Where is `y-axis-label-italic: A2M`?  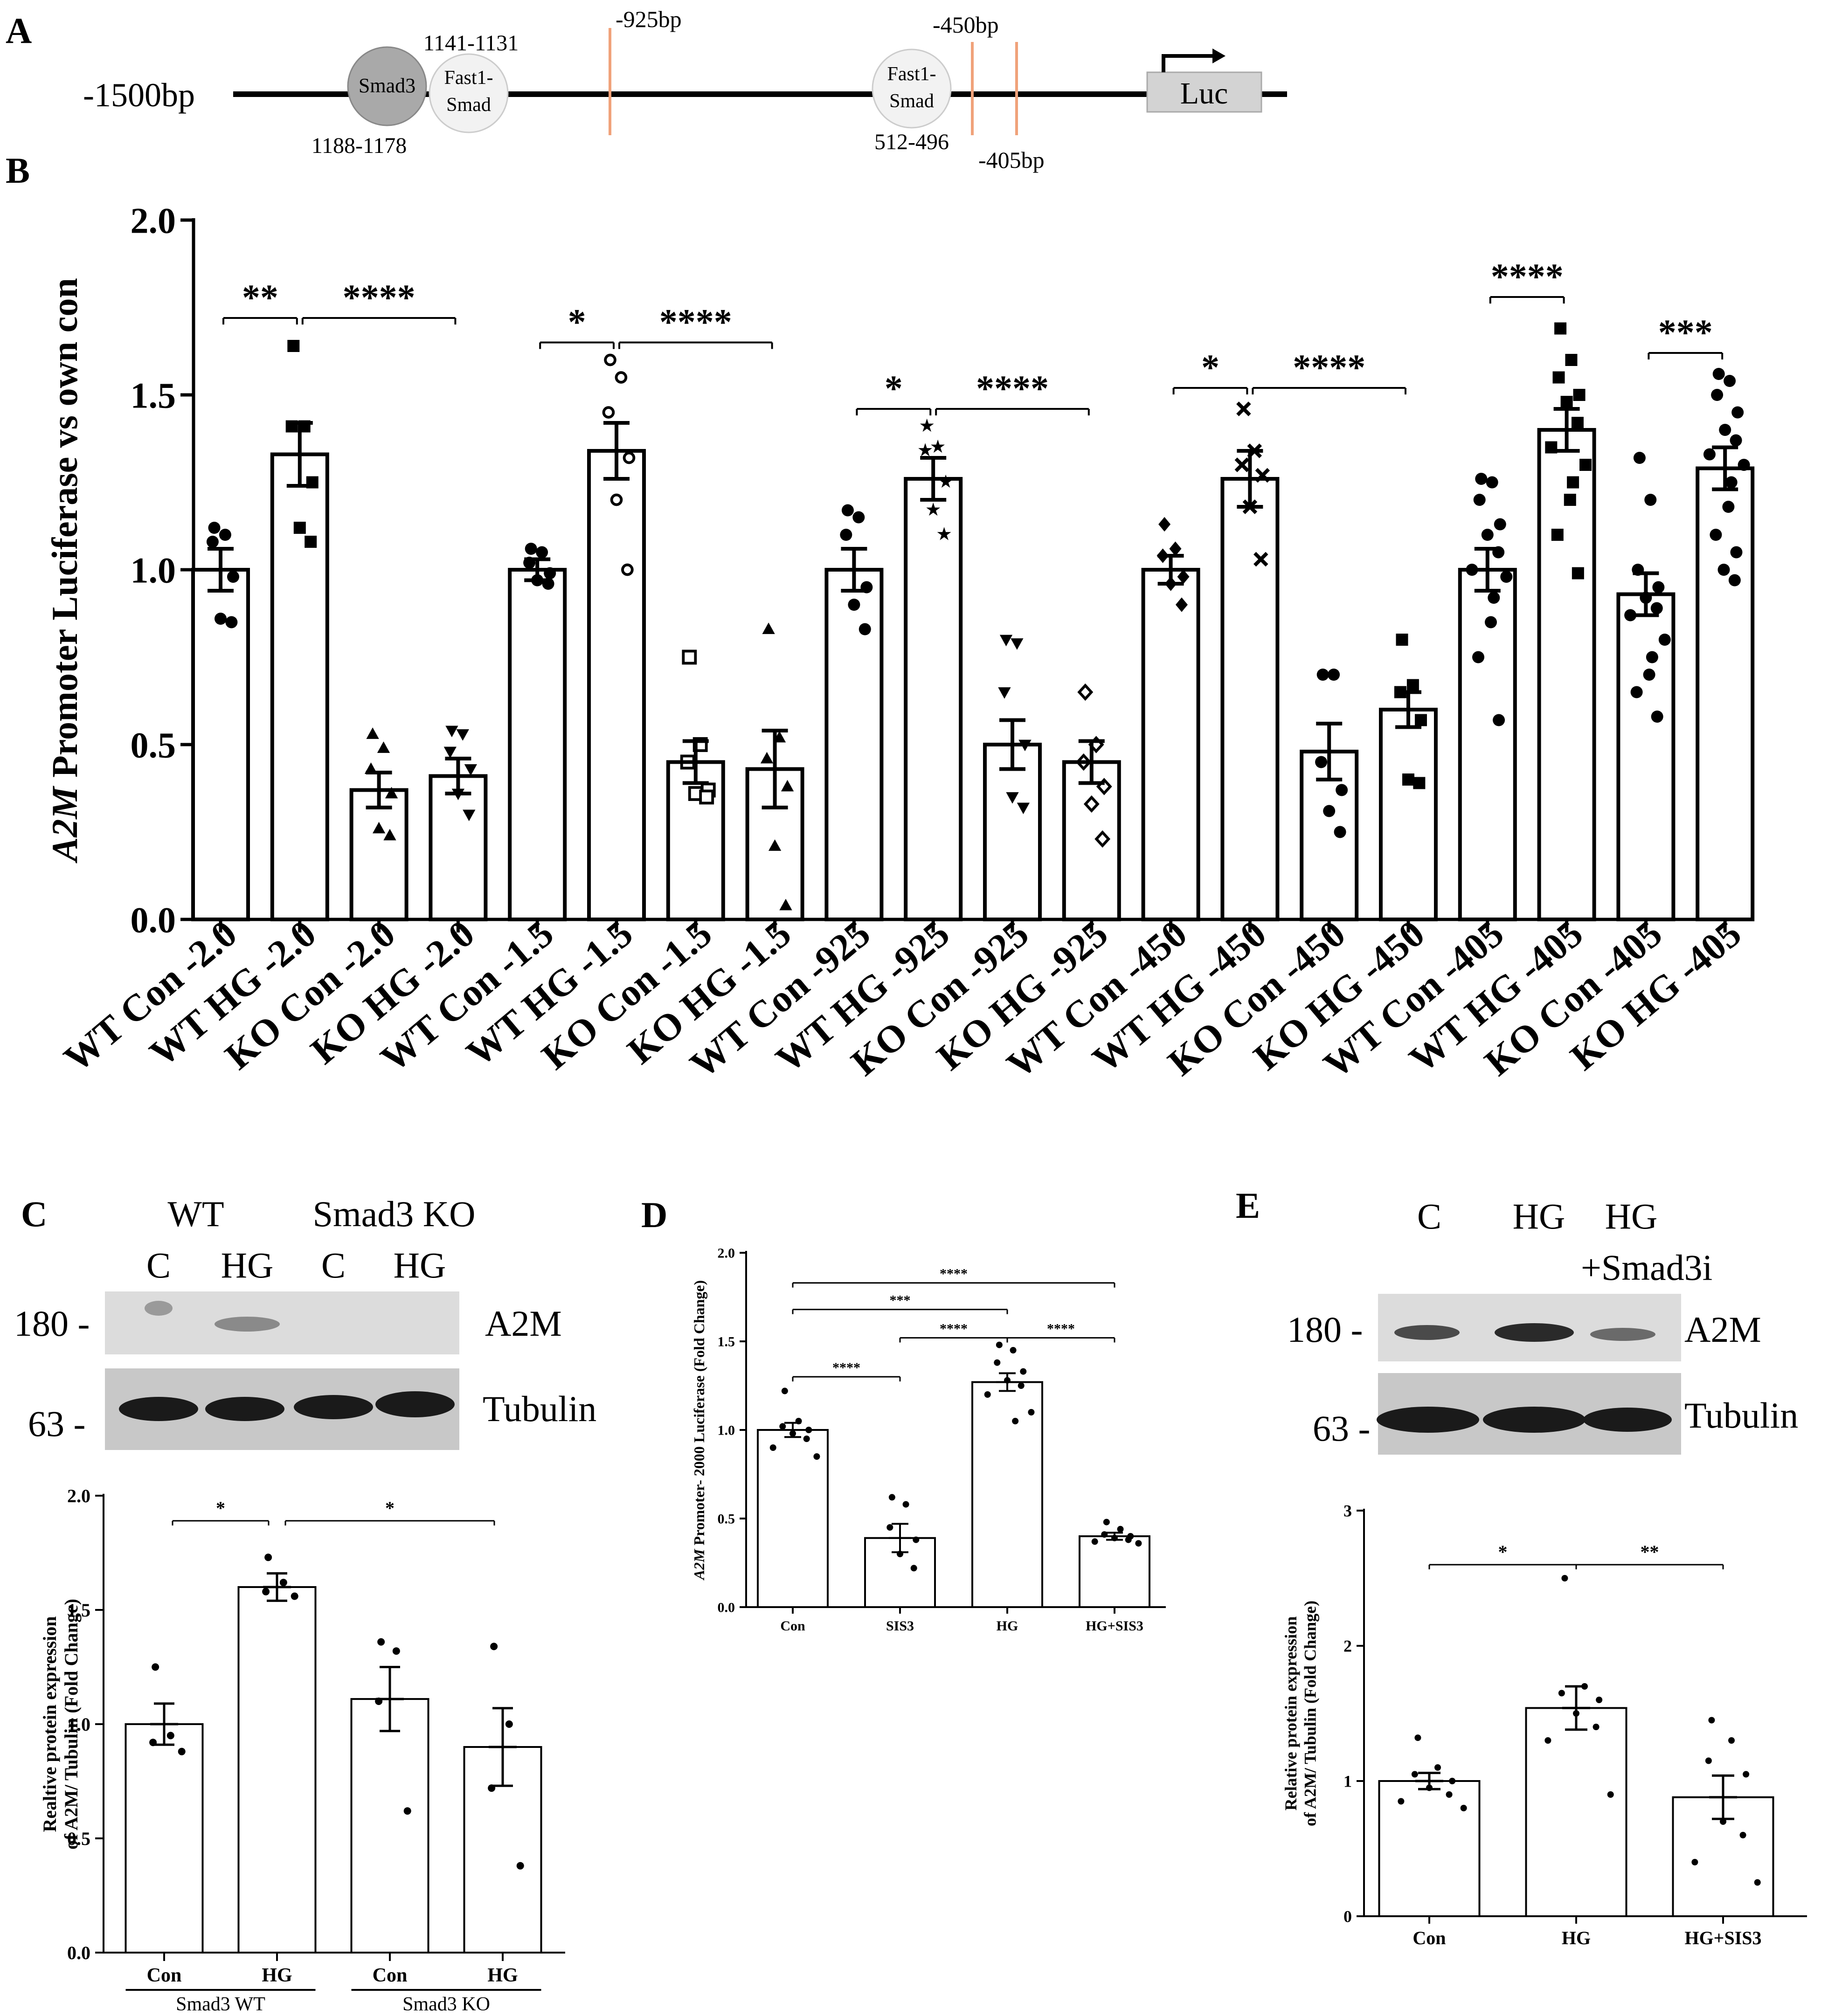
y-axis-label-italic: A2M is located at coordinates (64, 825).